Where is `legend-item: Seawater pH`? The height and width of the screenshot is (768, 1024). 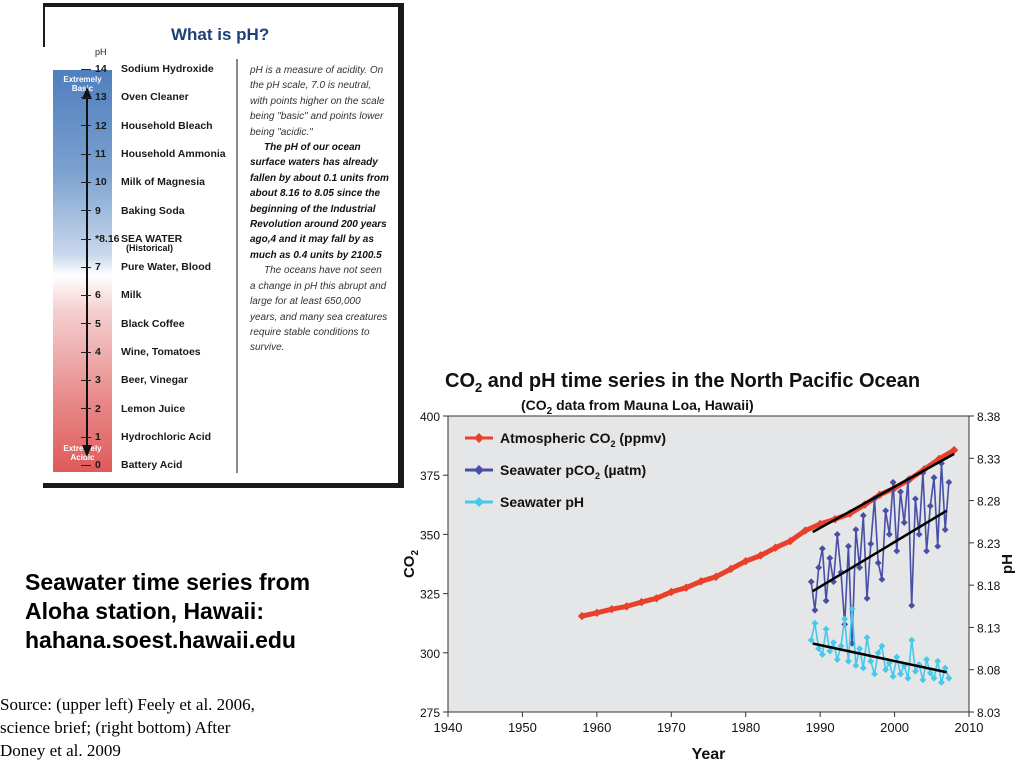 legend-item: Seawater pH is located at coordinates (524, 502).